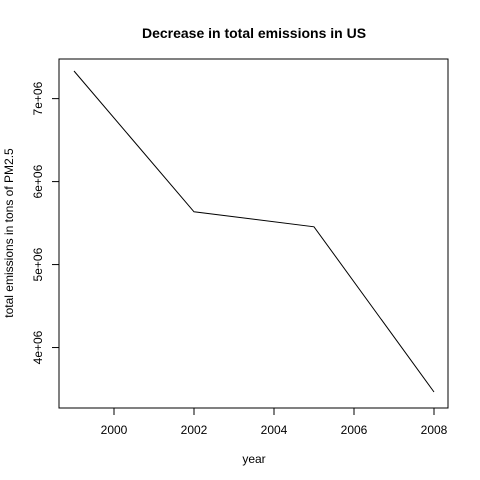  Describe the element at coordinates (354, 430) in the screenshot. I see `x-tick-label: 2006` at that location.